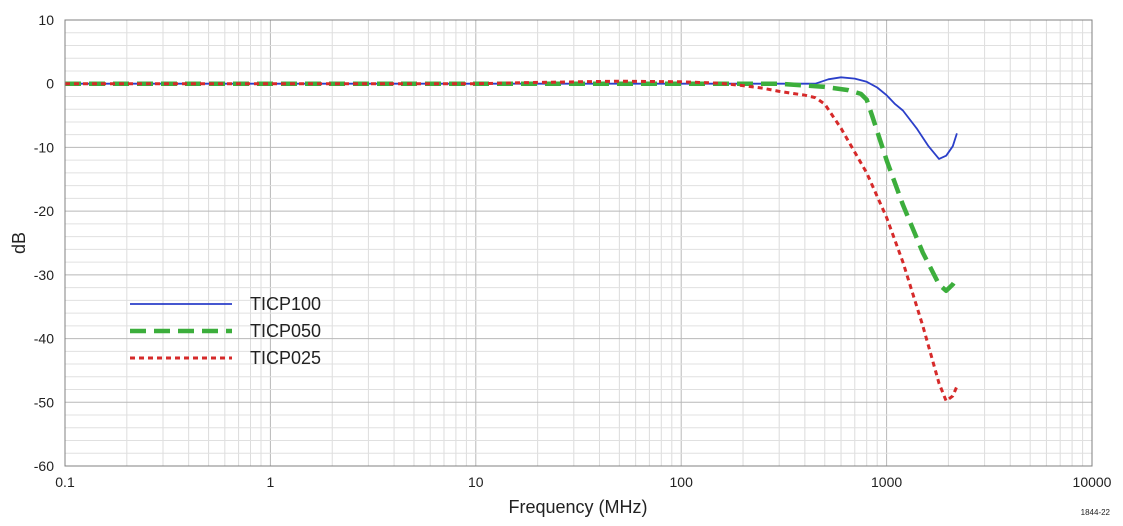  What do you see at coordinates (886, 482) in the screenshot?
I see `x-tick-label: 1000` at bounding box center [886, 482].